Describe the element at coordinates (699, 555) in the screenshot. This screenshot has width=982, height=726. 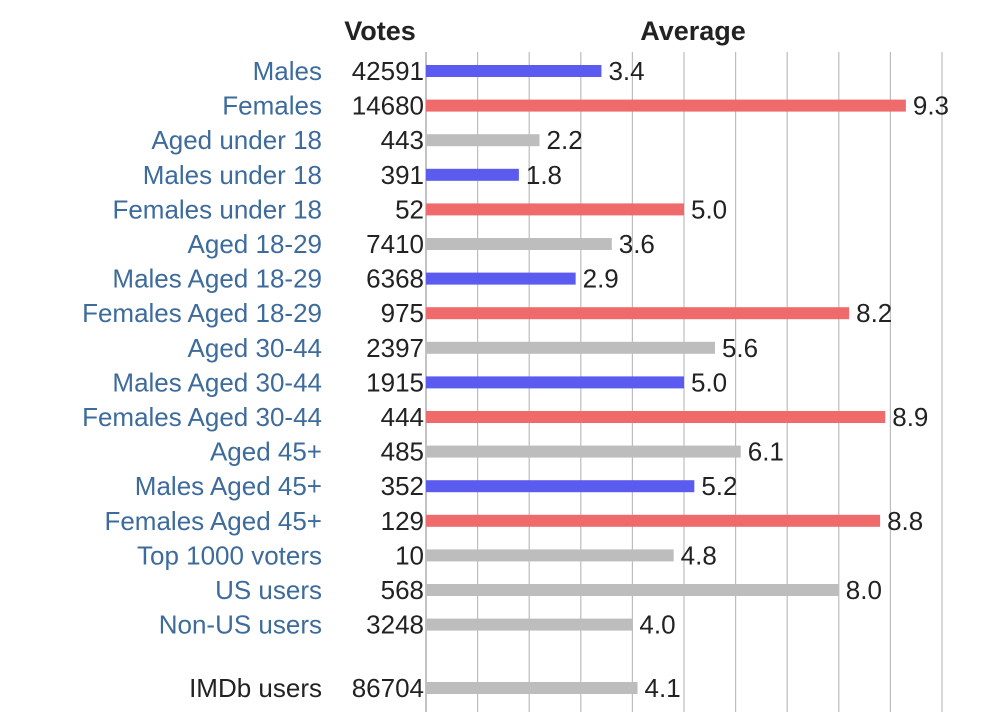
I see `average-label: 4.8` at that location.